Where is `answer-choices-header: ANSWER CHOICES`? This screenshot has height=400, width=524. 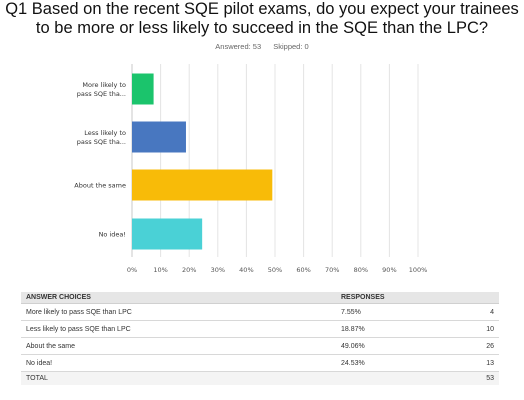 answer-choices-header: ANSWER CHOICES is located at coordinates (178, 298).